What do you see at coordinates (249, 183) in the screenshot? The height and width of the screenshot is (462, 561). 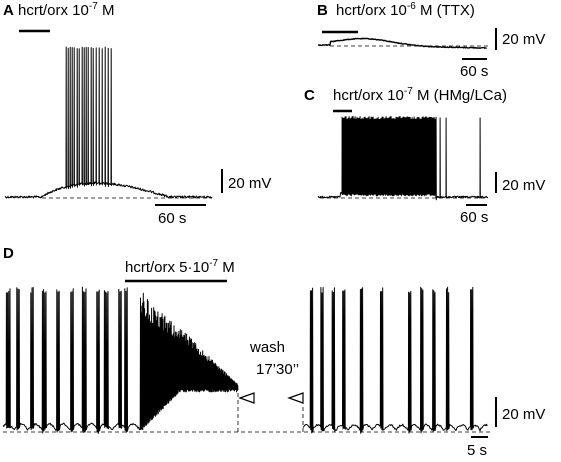 I see `panel-a-voltage-scale-label: 20 mV` at bounding box center [249, 183].